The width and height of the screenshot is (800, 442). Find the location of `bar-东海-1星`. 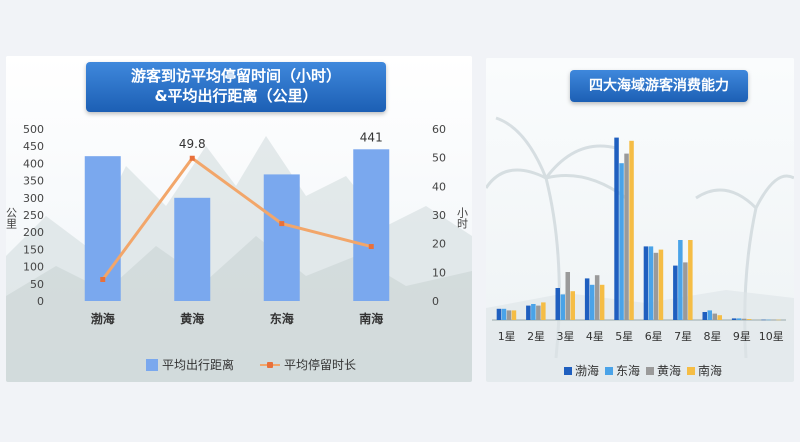

bar-东海-1星 is located at coordinates (504, 314).